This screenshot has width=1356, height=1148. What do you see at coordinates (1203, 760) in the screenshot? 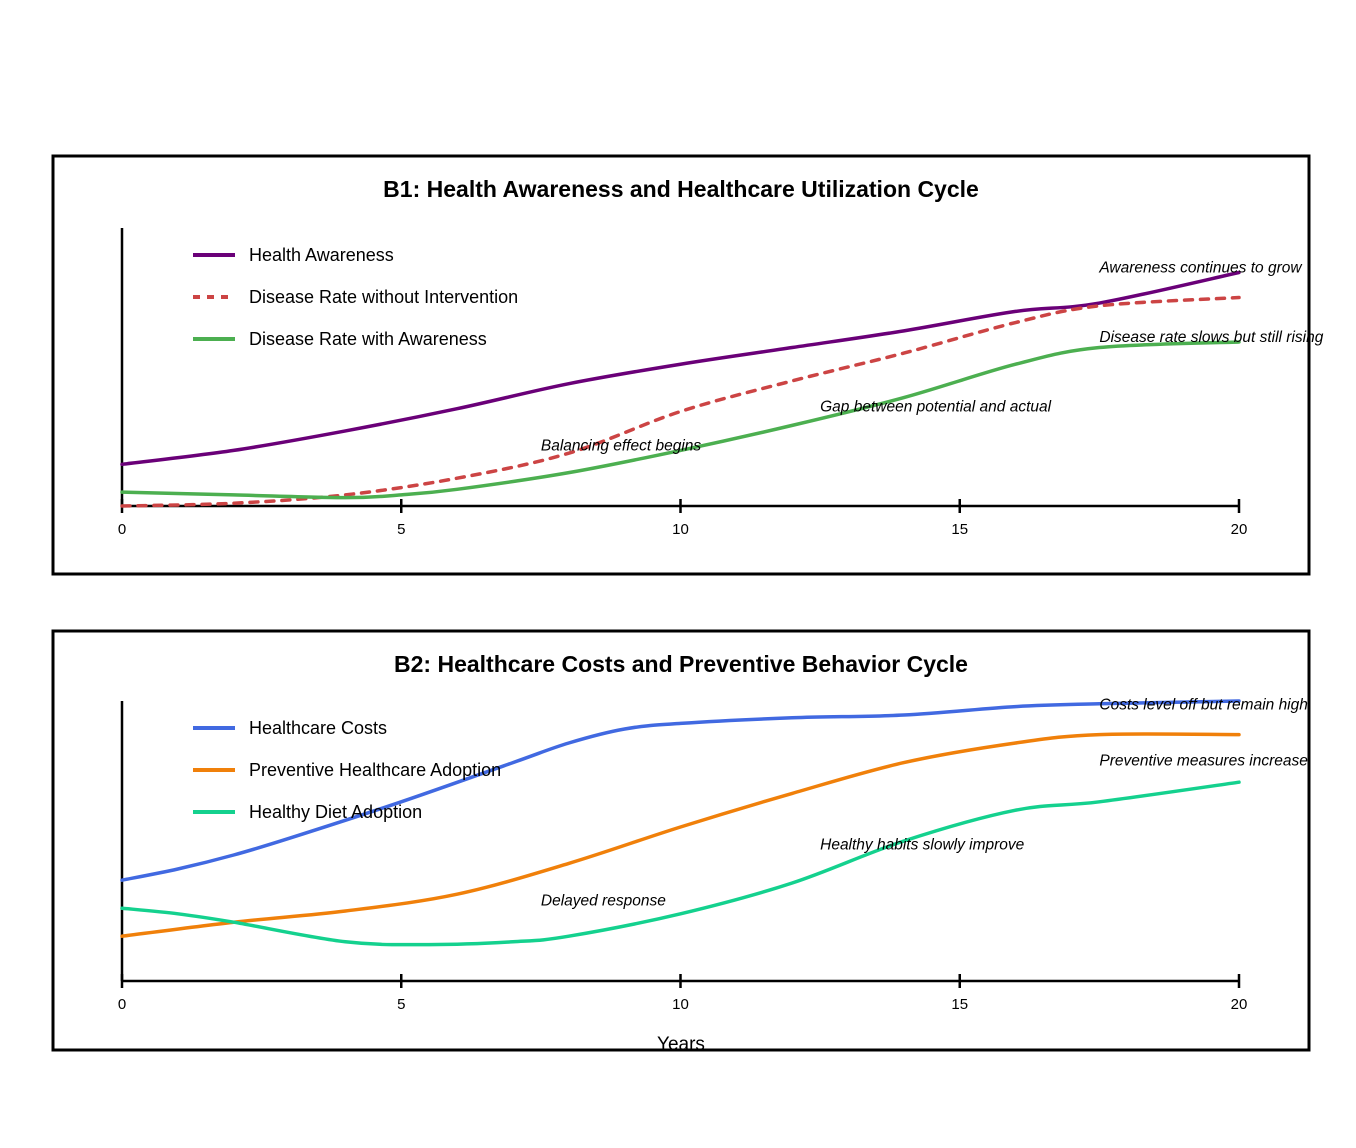
I see `panel-b2-annotation-1: Preventive measures increase` at bounding box center [1203, 760].